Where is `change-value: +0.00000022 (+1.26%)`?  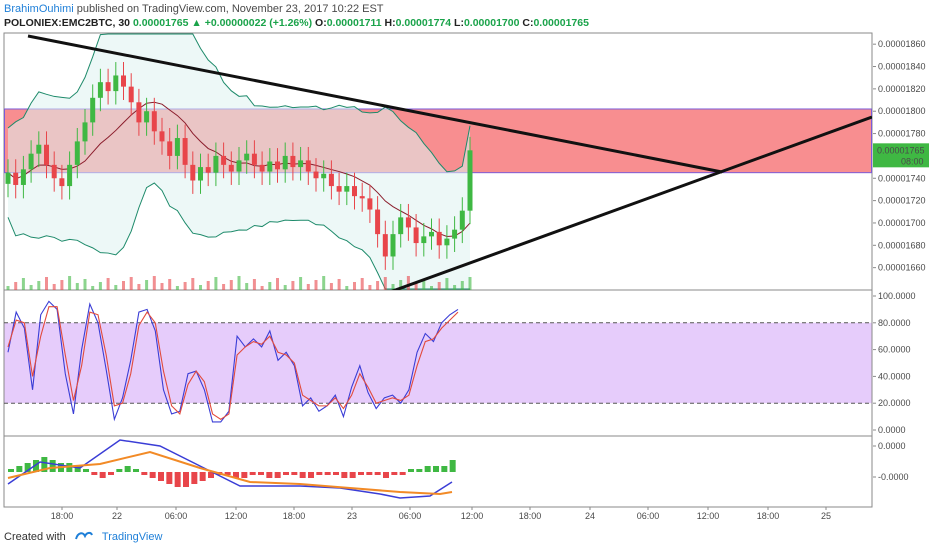 change-value: +0.00000022 (+1.26%) is located at coordinates (258, 23).